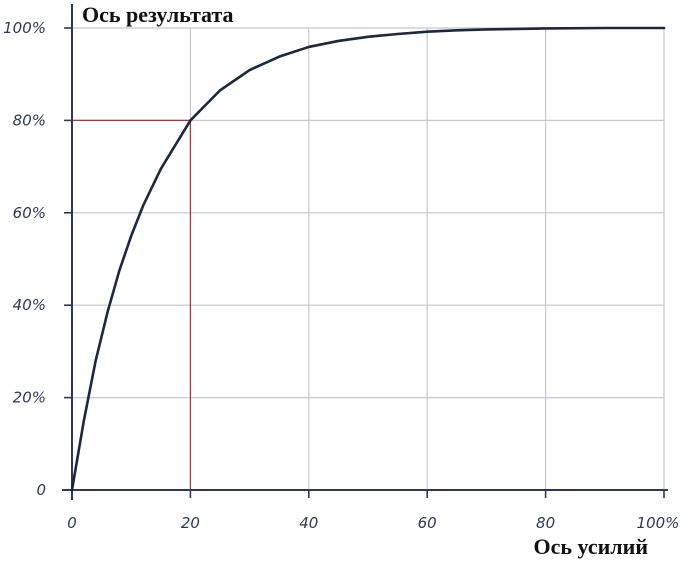 The image size is (686, 565). What do you see at coordinates (29, 305) in the screenshot?
I see `y-tick-label-2: 40%` at bounding box center [29, 305].